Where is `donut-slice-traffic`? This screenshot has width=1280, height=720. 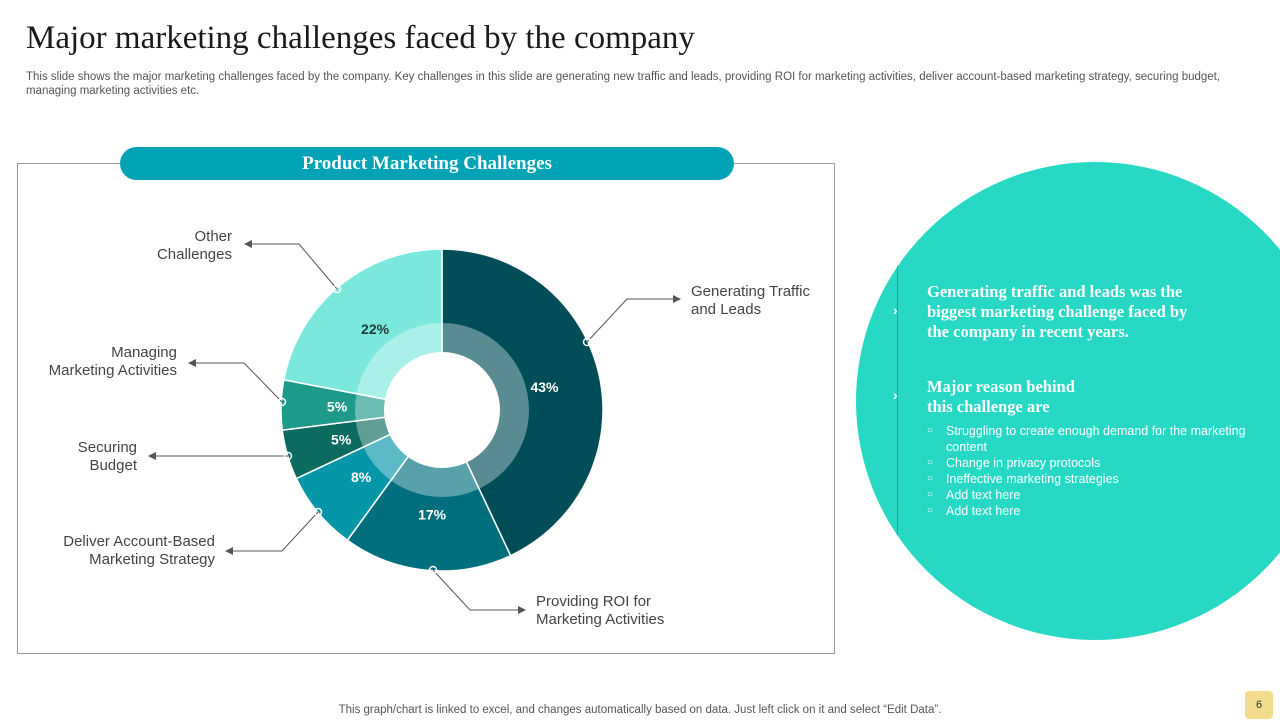
donut-slice-traffic is located at coordinates (522, 402).